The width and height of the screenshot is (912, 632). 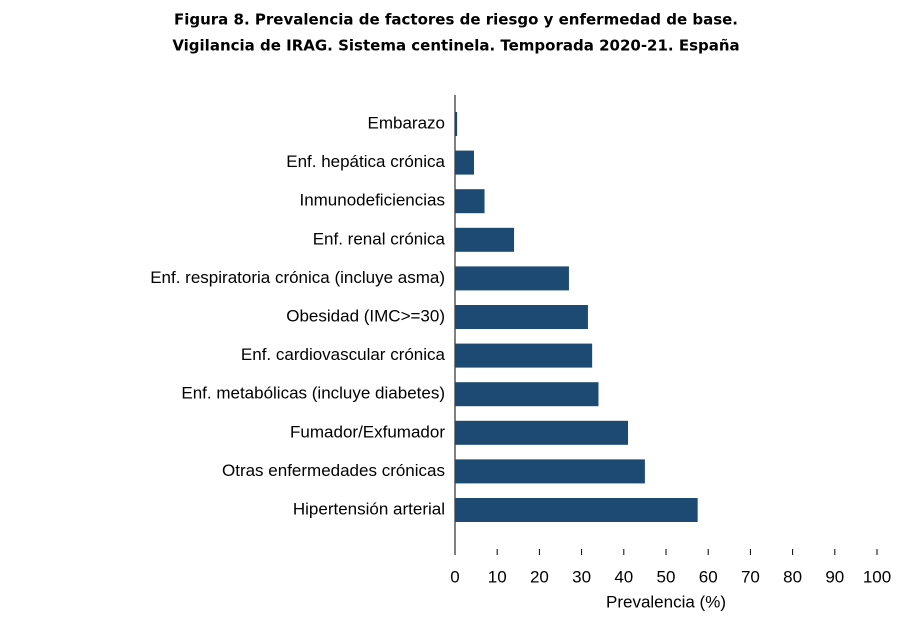 I want to click on x-tick-label: 80, so click(x=792, y=576).